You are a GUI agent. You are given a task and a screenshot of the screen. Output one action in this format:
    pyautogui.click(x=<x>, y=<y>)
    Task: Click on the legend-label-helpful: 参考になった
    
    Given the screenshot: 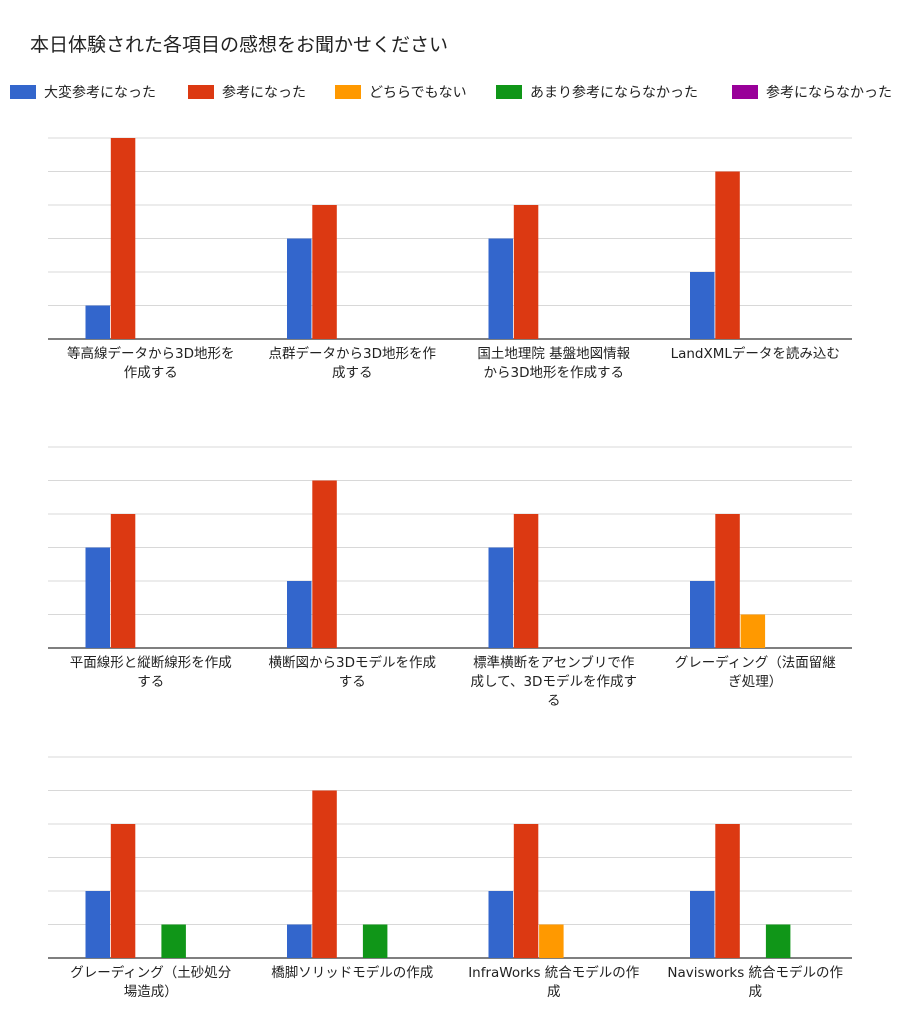 What is the action you would take?
    pyautogui.click(x=264, y=93)
    